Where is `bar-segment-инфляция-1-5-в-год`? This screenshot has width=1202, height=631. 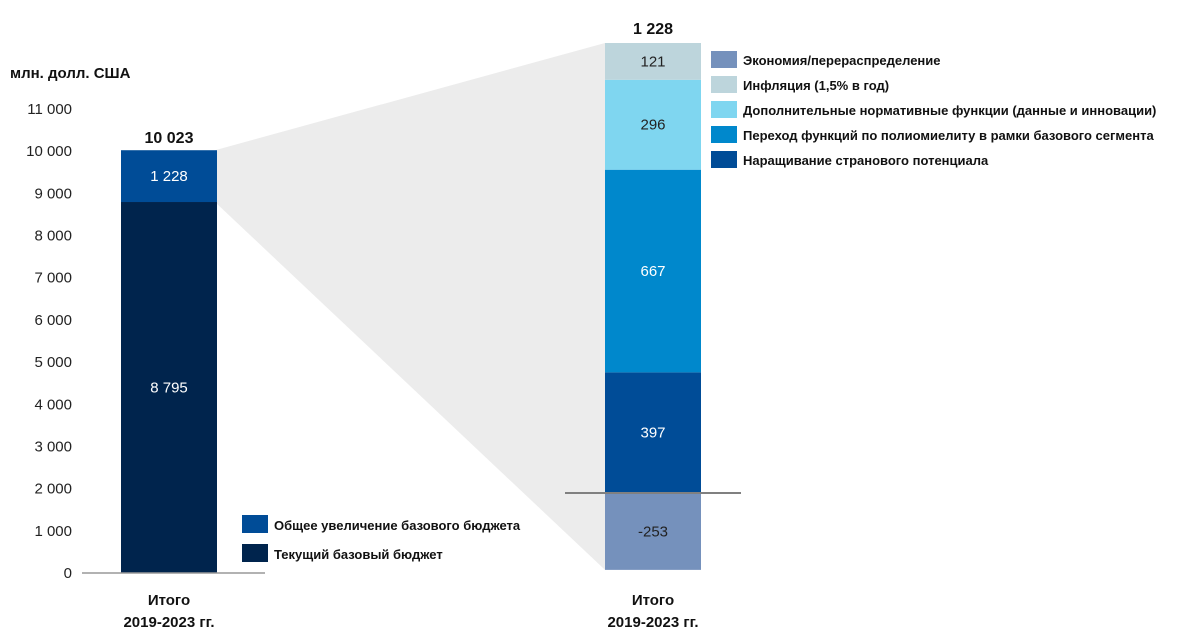
bar-segment-инфляция-1-5-в-год is located at coordinates (653, 61).